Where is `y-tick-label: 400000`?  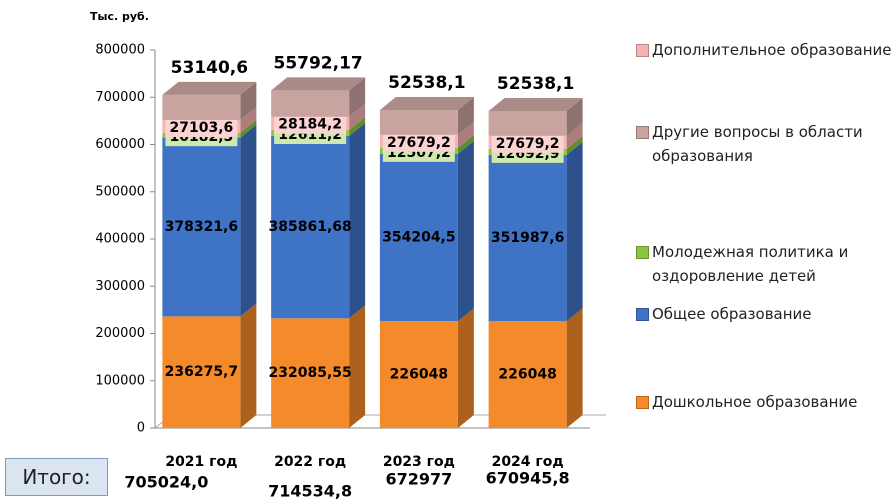 y-tick-label: 400000 is located at coordinates (120, 239).